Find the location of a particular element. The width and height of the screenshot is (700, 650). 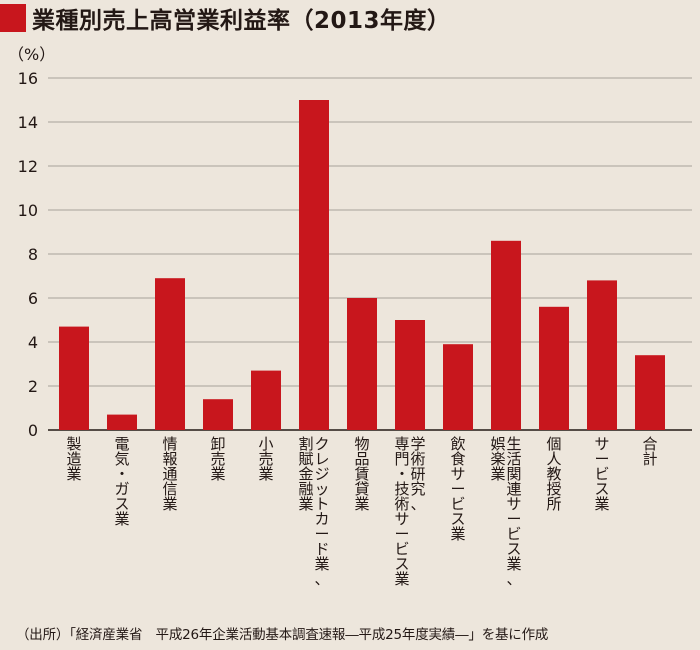

x-tick-label: 製造業 is located at coordinates (73, 459).